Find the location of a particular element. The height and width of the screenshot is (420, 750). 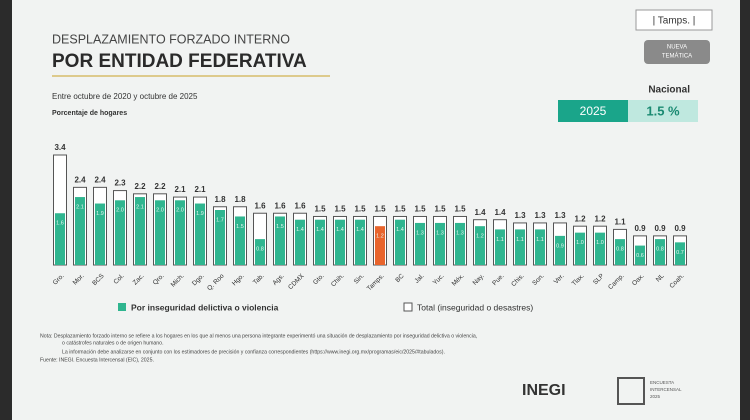

period: Entre octubre de 2020 y octubre de 2025 is located at coordinates (125, 96).